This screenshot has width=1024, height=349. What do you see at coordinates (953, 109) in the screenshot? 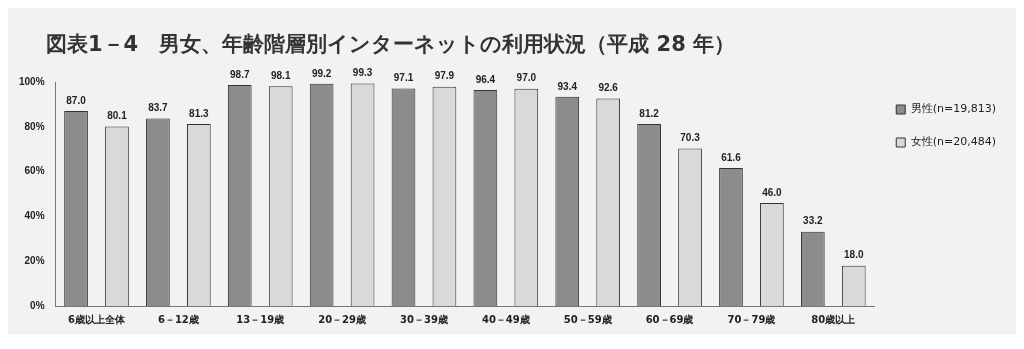
I see `legend-label: 男性(n=19,813)` at bounding box center [953, 109].